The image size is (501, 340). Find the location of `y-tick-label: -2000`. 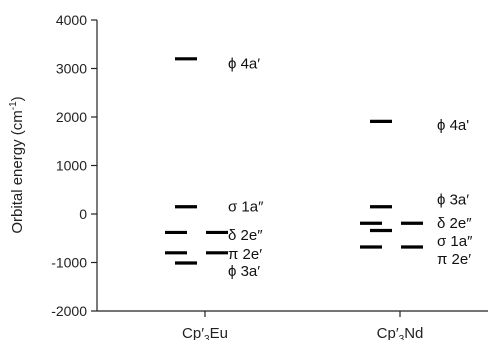

y-tick-label: -2000 is located at coordinates (69, 311).